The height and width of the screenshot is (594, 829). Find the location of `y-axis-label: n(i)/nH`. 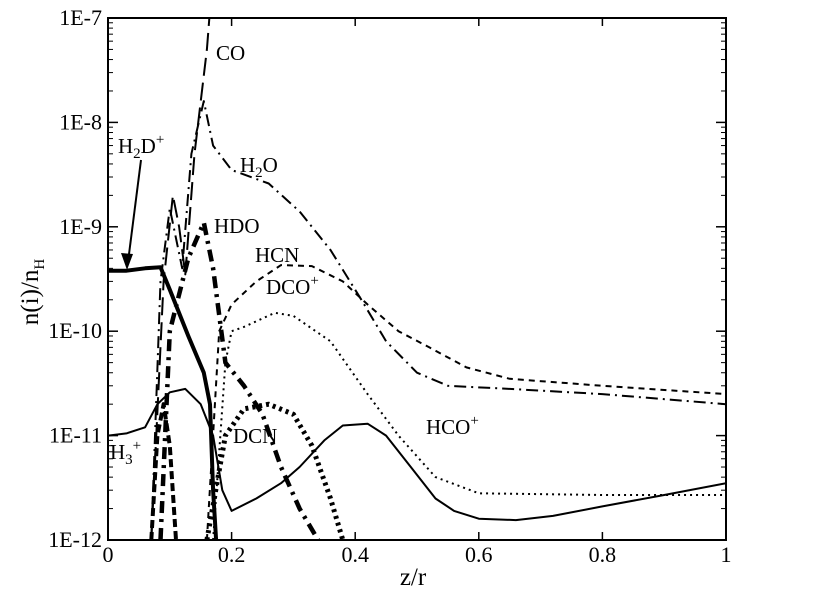

y-axis-label: n(i)/nH is located at coordinates (32, 292).